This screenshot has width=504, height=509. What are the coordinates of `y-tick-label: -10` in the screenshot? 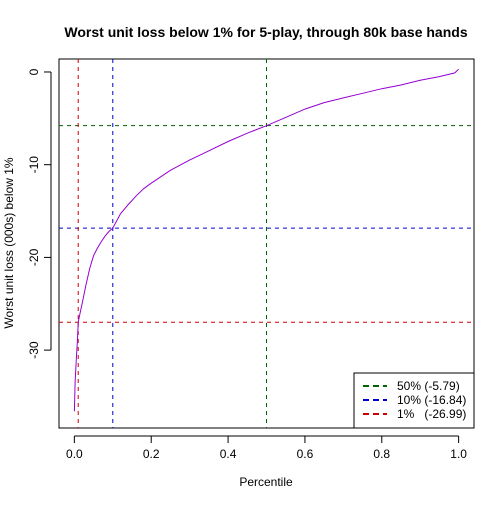 It's located at (34, 165).